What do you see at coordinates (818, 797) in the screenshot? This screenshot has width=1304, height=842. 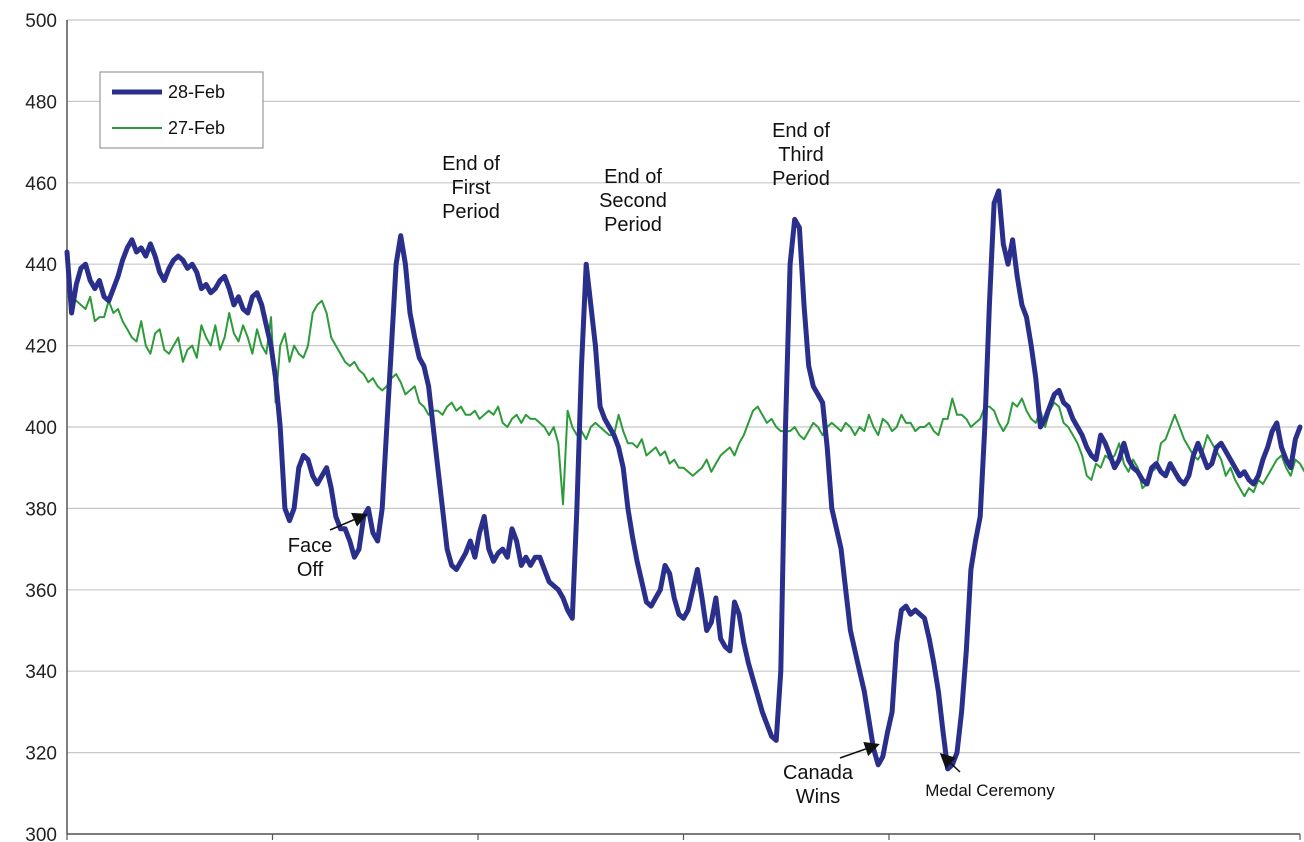 I see `annotation-line: Wins` at bounding box center [818, 797].